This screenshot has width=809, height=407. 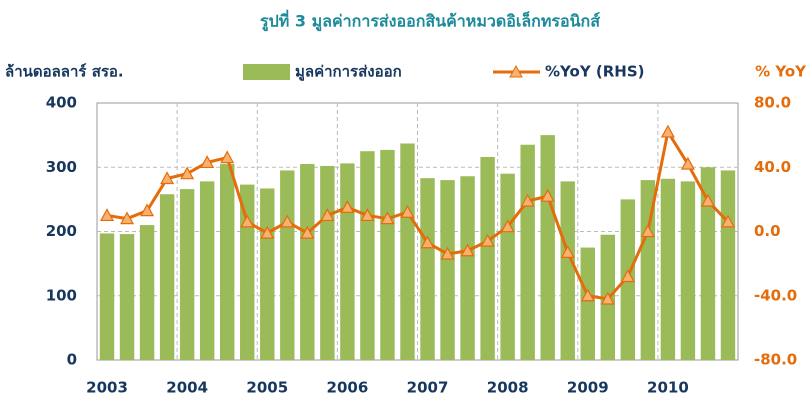 What do you see at coordinates (72, 360) in the screenshot?
I see `y-tick-label: 0` at bounding box center [72, 360].